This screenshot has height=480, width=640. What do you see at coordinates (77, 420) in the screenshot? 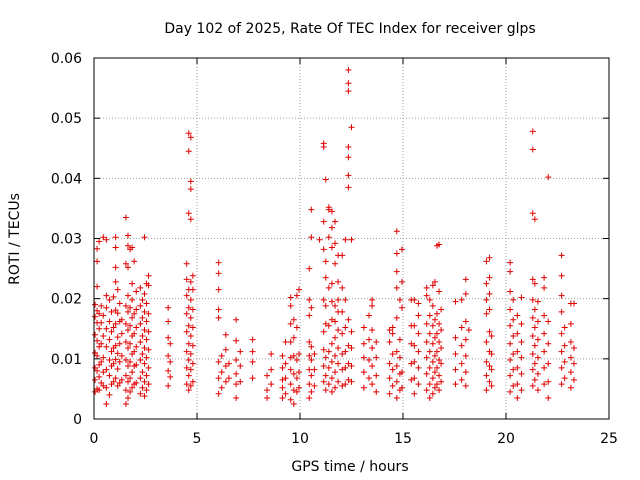
I see `y-tick-label: 0` at bounding box center [77, 420].